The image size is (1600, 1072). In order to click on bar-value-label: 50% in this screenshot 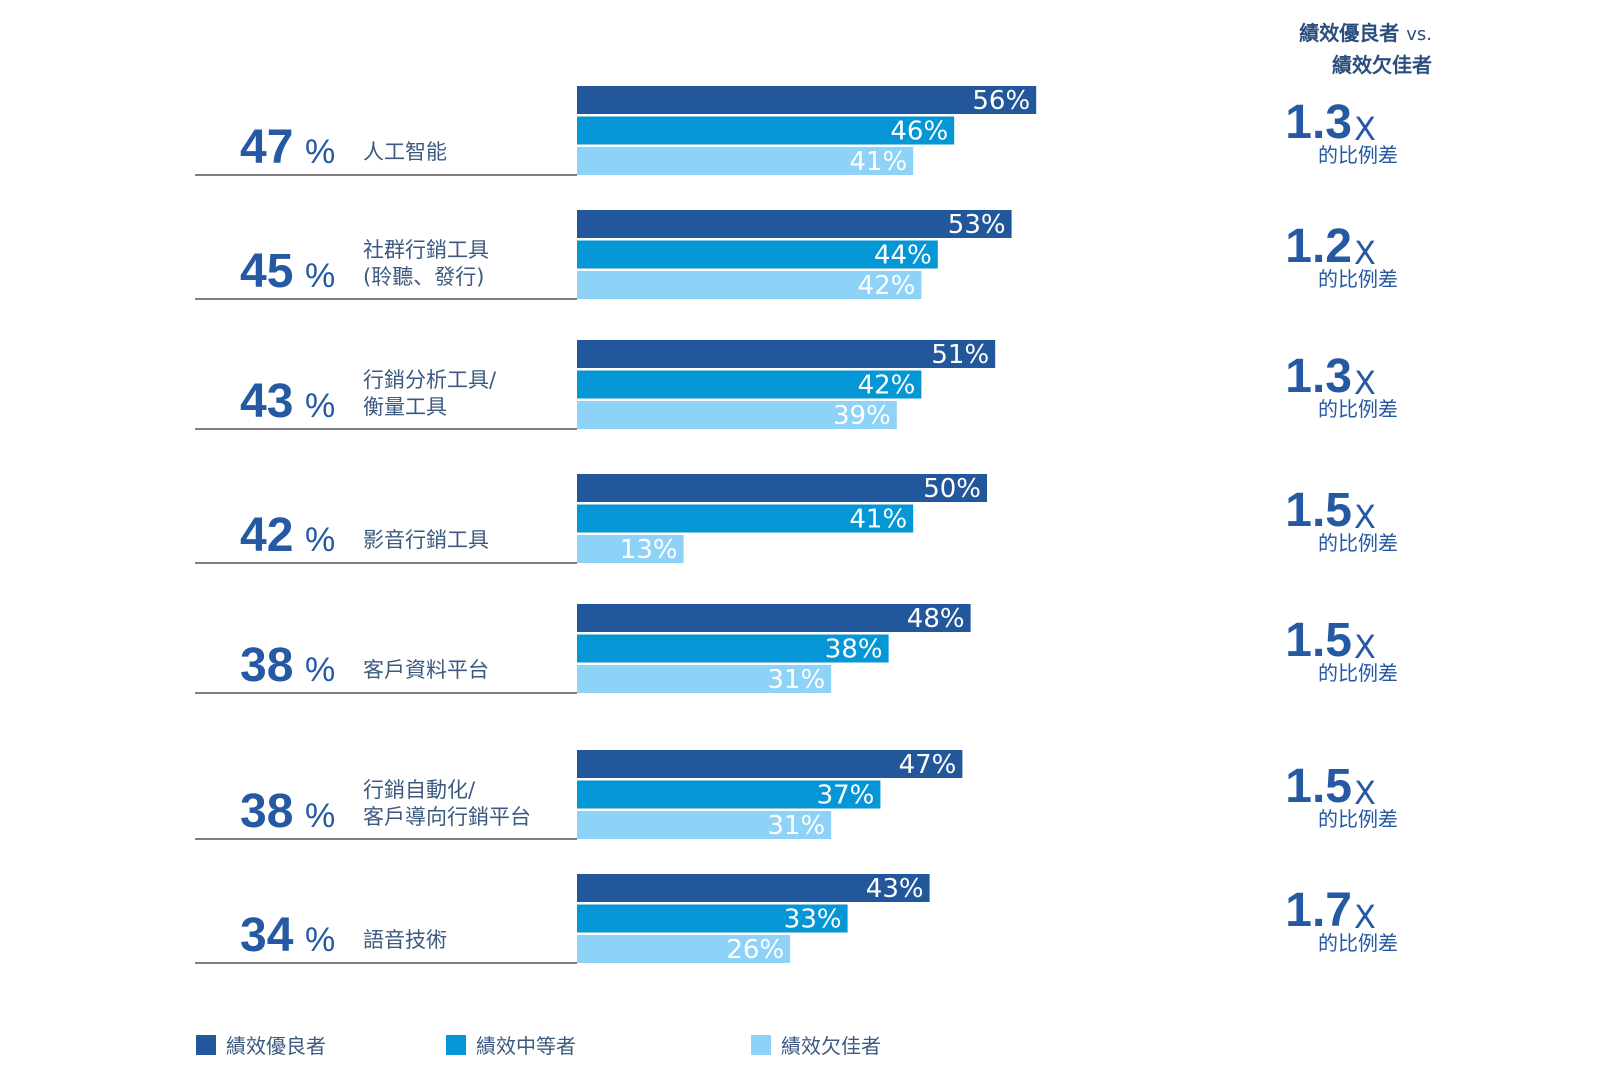, I will do `click(952, 489)`.